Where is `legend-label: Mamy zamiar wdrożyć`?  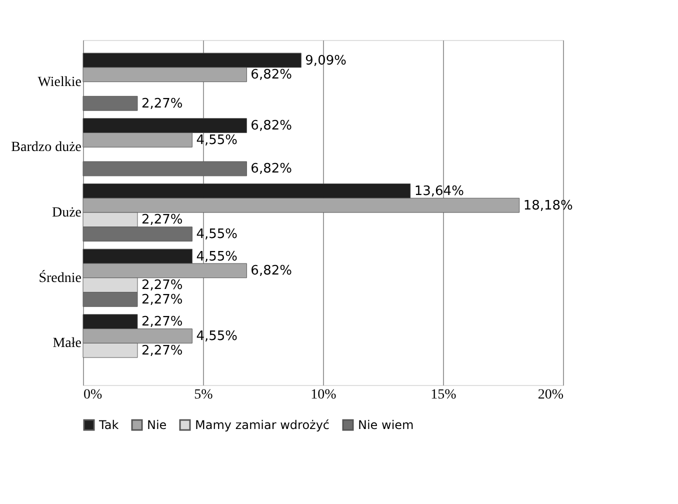 legend-label: Mamy zamiar wdrożyć is located at coordinates (262, 425).